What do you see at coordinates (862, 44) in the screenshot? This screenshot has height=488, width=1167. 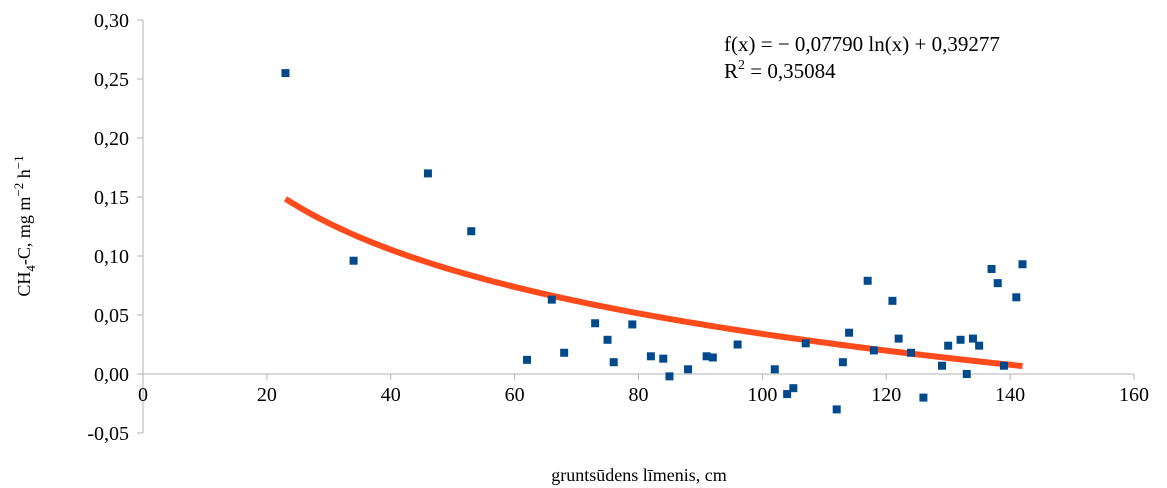 I see `trend-equation: f(x) = − 0,07790 ln(x) + 0,39277` at bounding box center [862, 44].